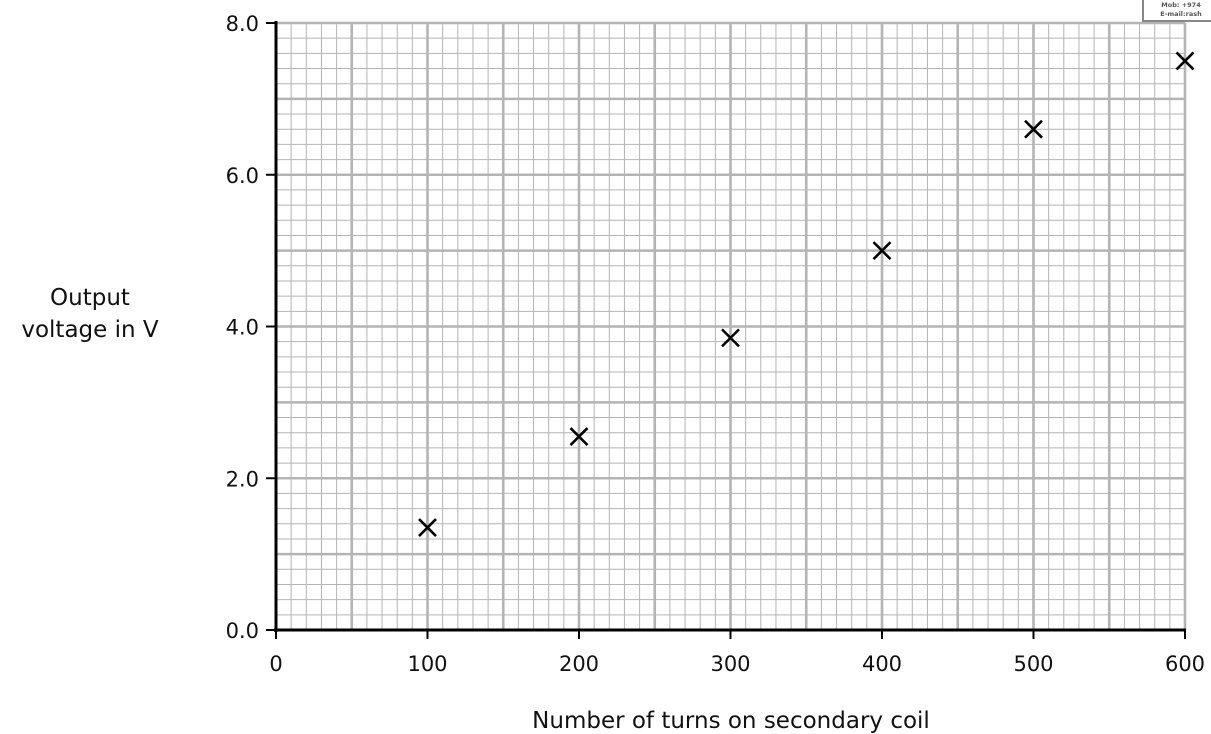  I want to click on x-tick-label: 300, so click(730, 664).